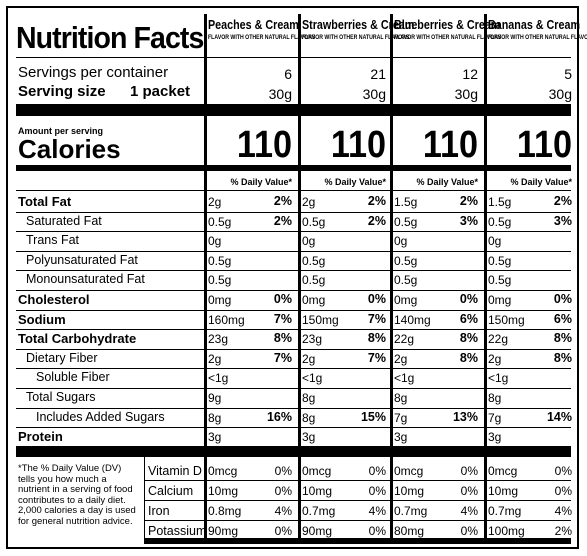  What do you see at coordinates (293, 190) in the screenshot?
I see `dv-rule` at bounding box center [293, 190].